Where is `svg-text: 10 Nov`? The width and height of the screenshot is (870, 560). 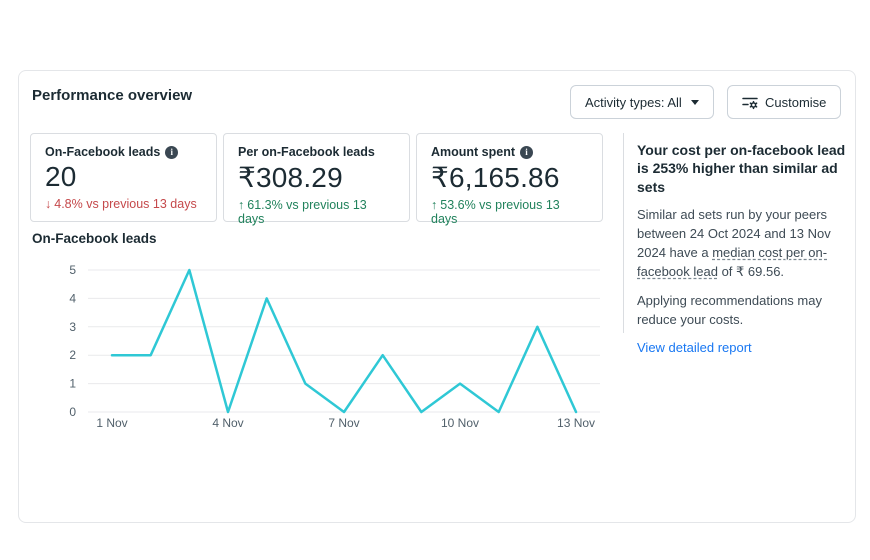 svg-text: 10 Nov is located at coordinates (460, 423).